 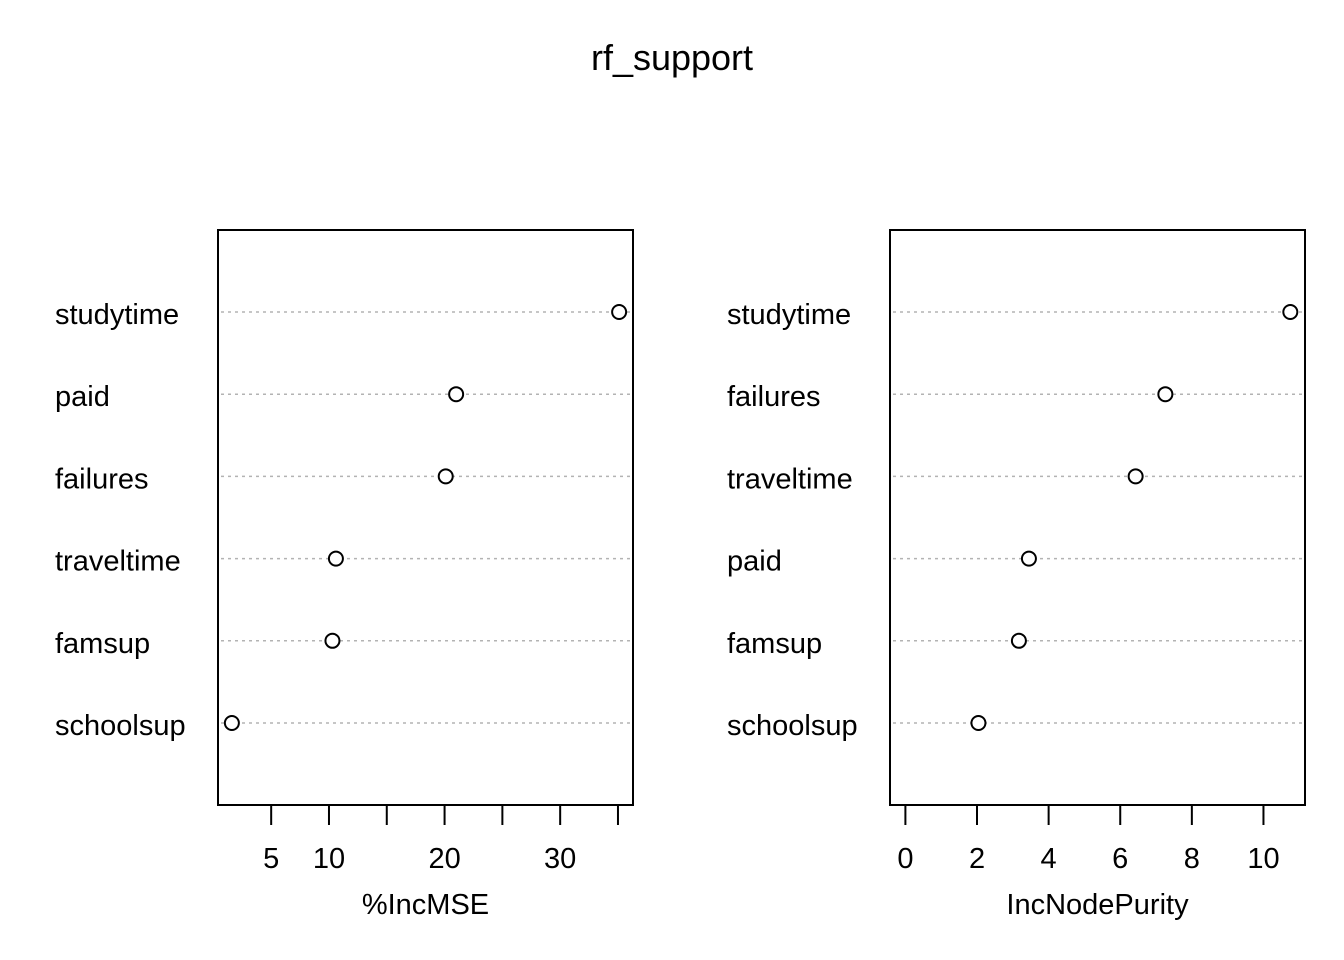 What do you see at coordinates (425, 905) in the screenshot?
I see `x-axis-label: %IncMSE` at bounding box center [425, 905].